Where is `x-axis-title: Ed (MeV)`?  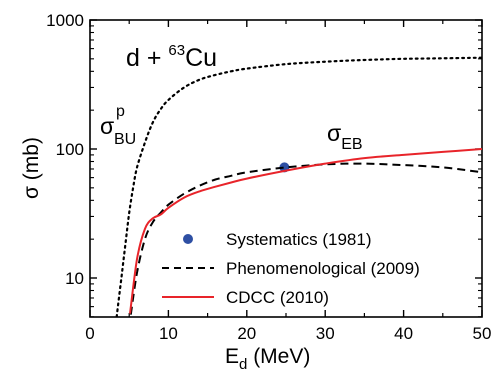
x-axis-title: Ed (MeV) is located at coordinates (267, 359).